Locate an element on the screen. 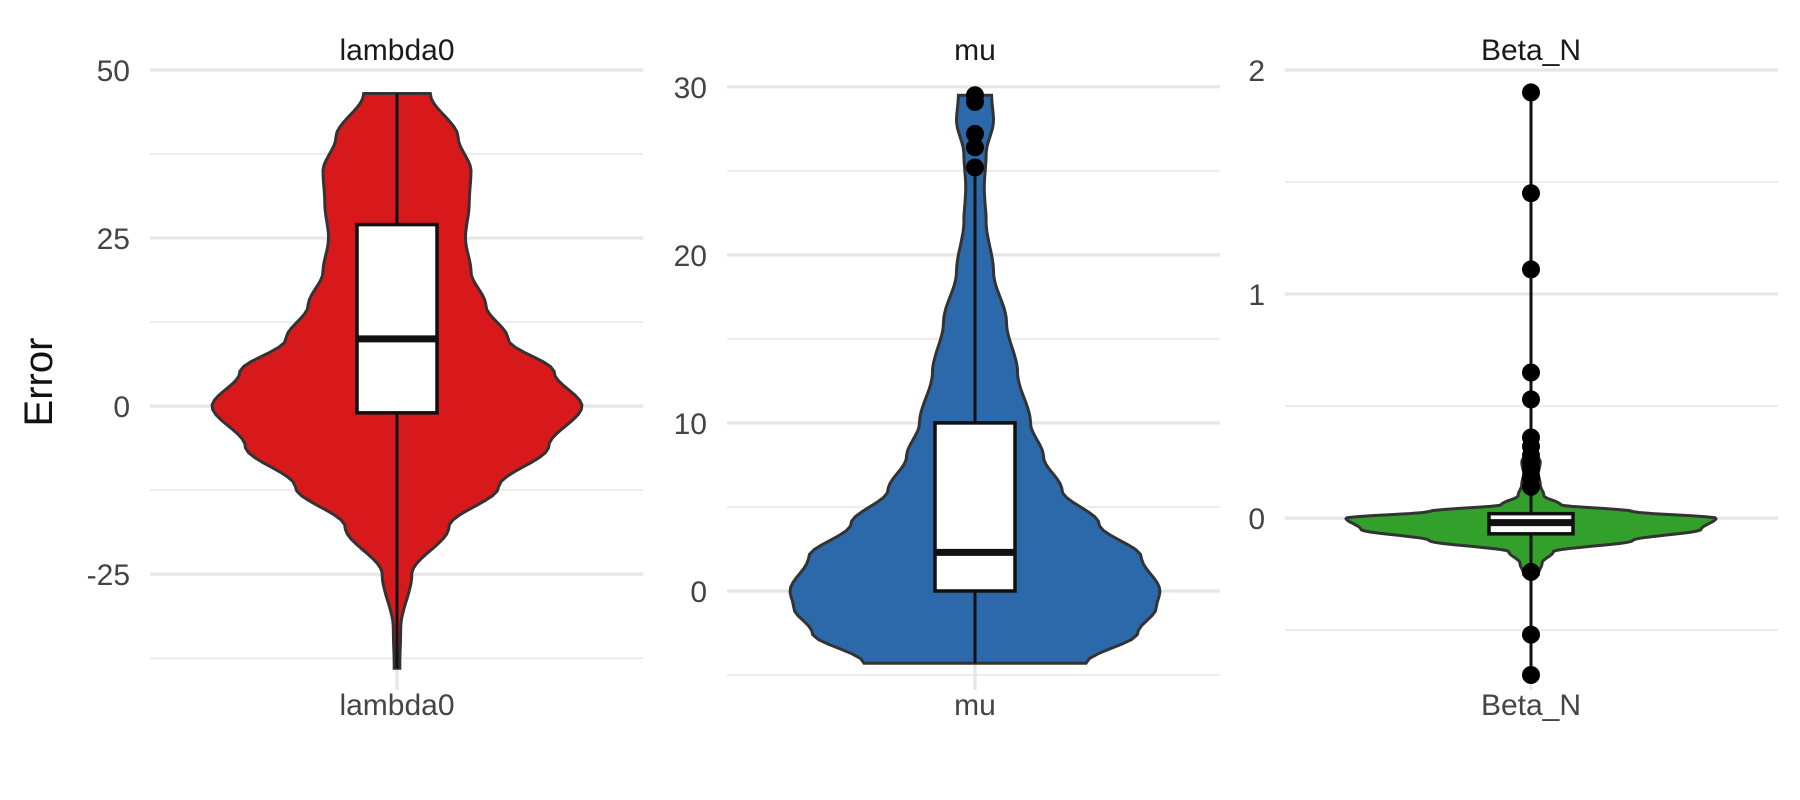 This screenshot has width=1800, height=800. facet-title: Beta_N is located at coordinates (1531, 50).